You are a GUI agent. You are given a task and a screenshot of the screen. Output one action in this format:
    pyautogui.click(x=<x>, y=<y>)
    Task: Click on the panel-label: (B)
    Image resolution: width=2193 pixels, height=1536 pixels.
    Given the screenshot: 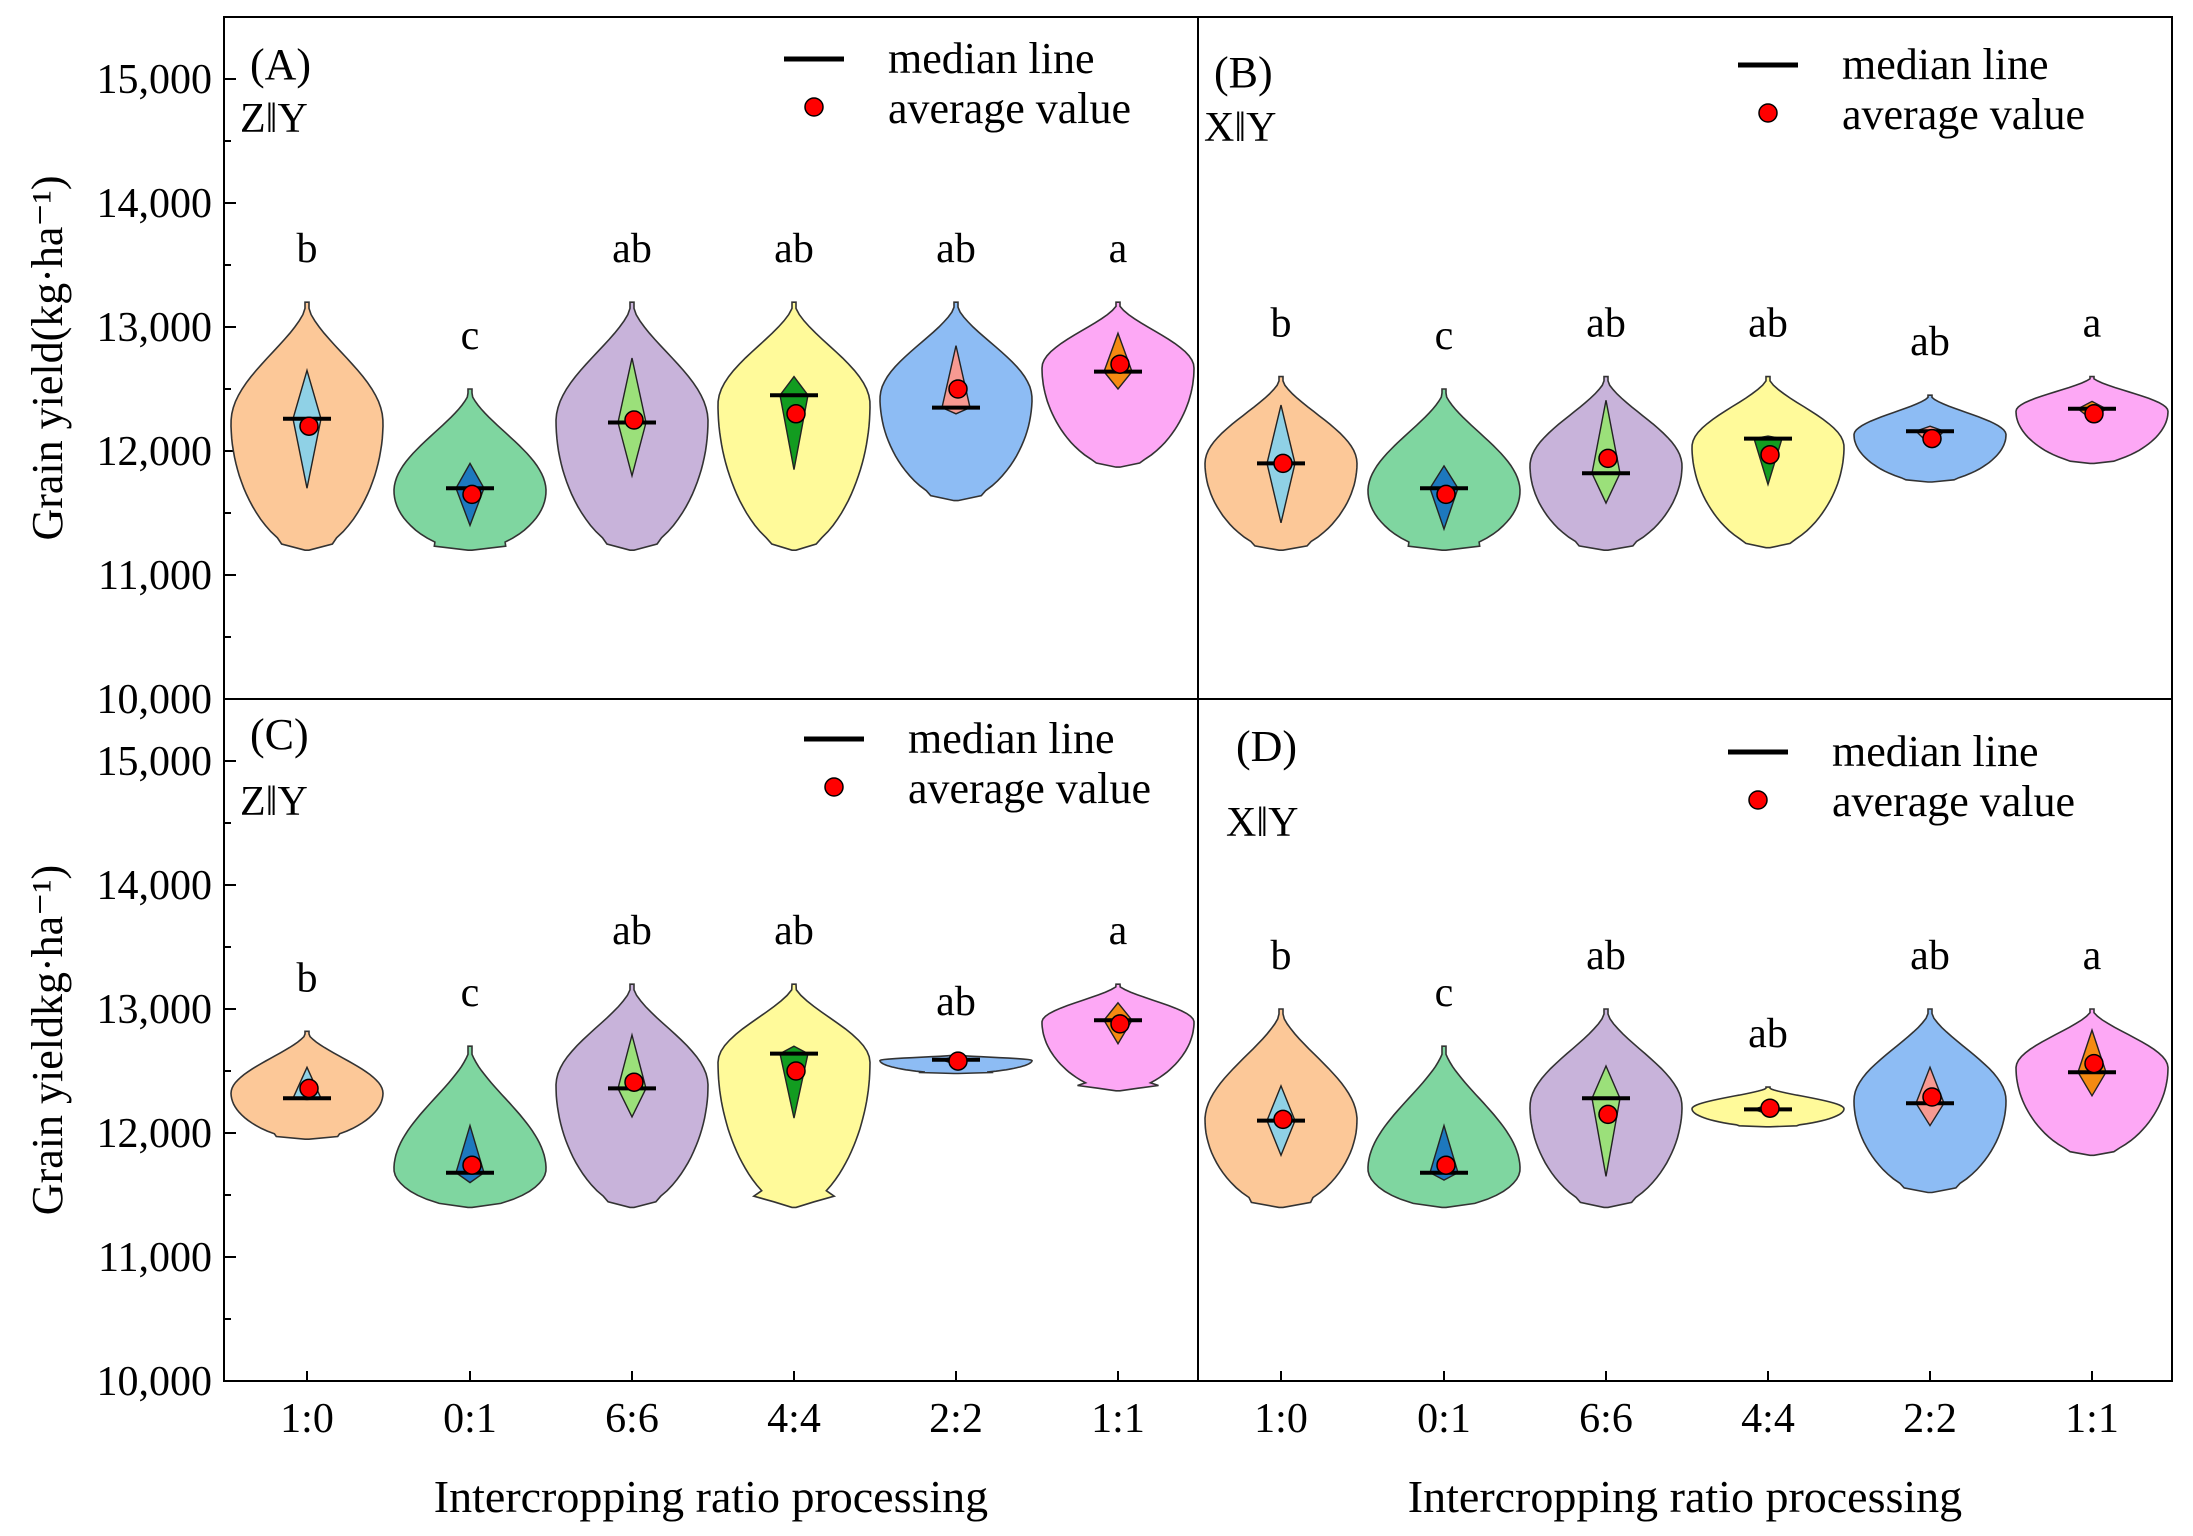 What is the action you would take?
    pyautogui.click(x=1243, y=72)
    